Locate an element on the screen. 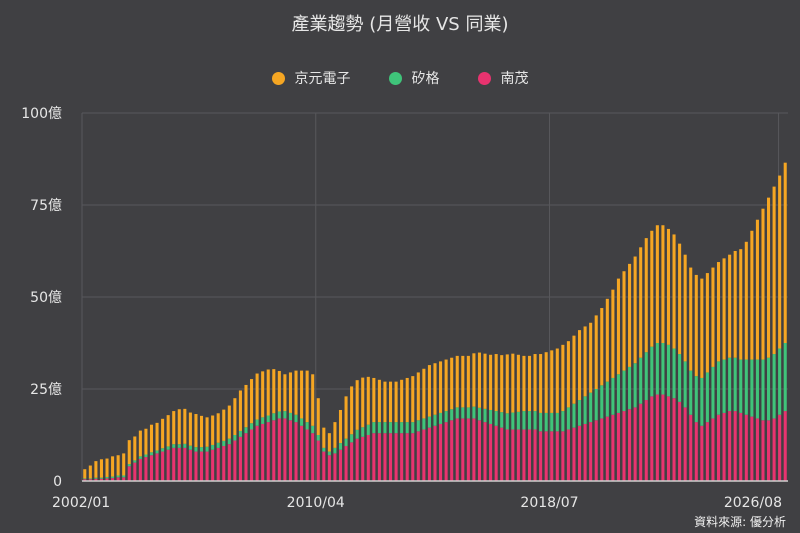  legend-item-2: 南茂 is located at coordinates (503, 78).